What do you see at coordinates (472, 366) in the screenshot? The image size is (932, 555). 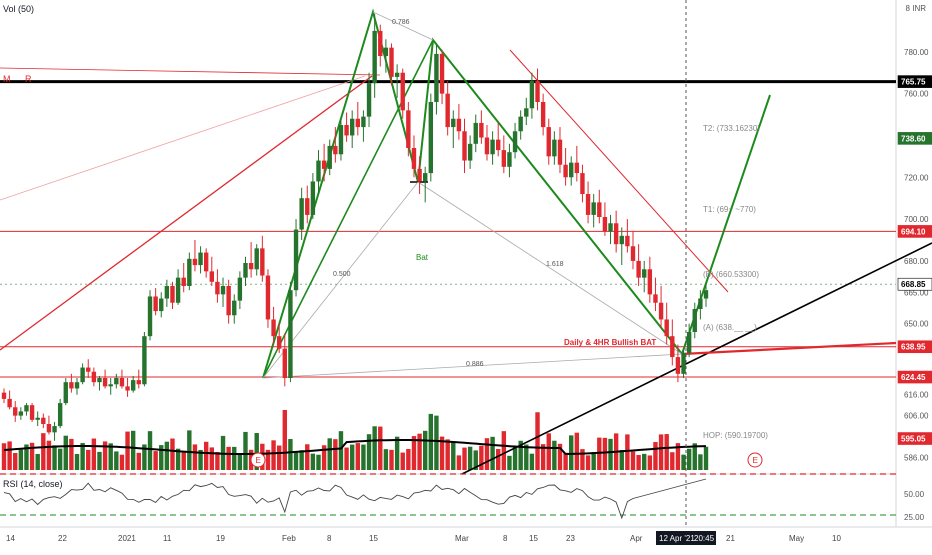 I see `bat-ratio-xd` at bounding box center [472, 366].